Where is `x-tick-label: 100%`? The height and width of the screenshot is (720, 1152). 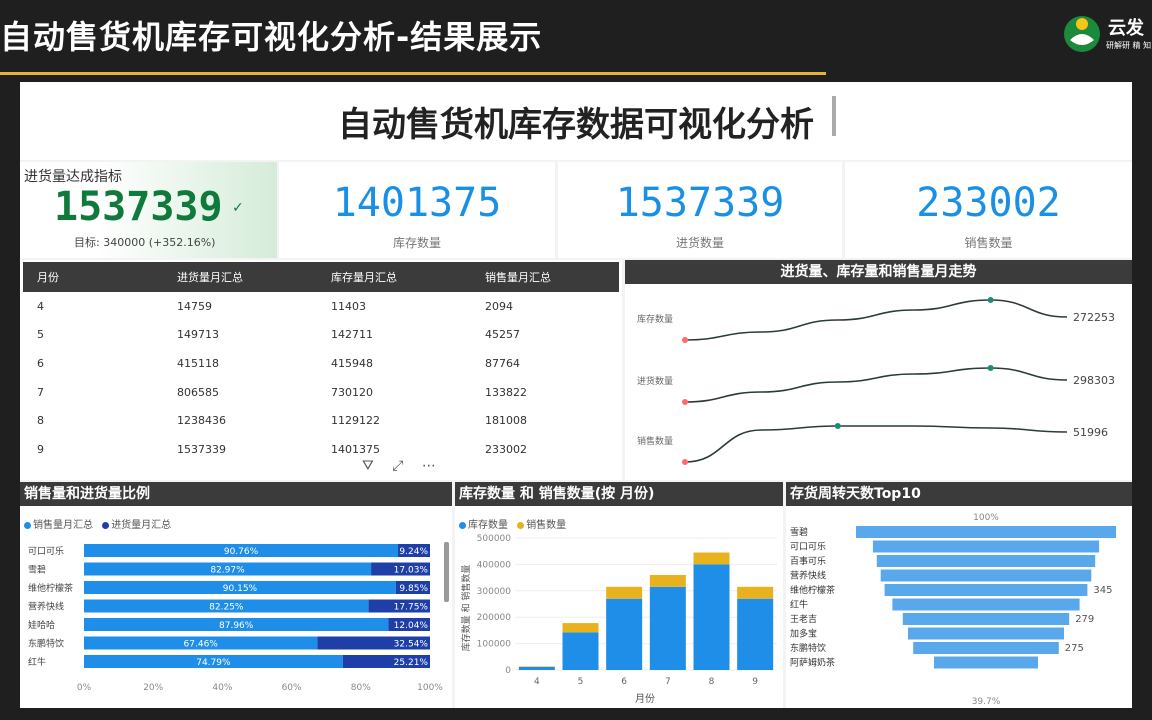
x-tick-label: 100% is located at coordinates (430, 688).